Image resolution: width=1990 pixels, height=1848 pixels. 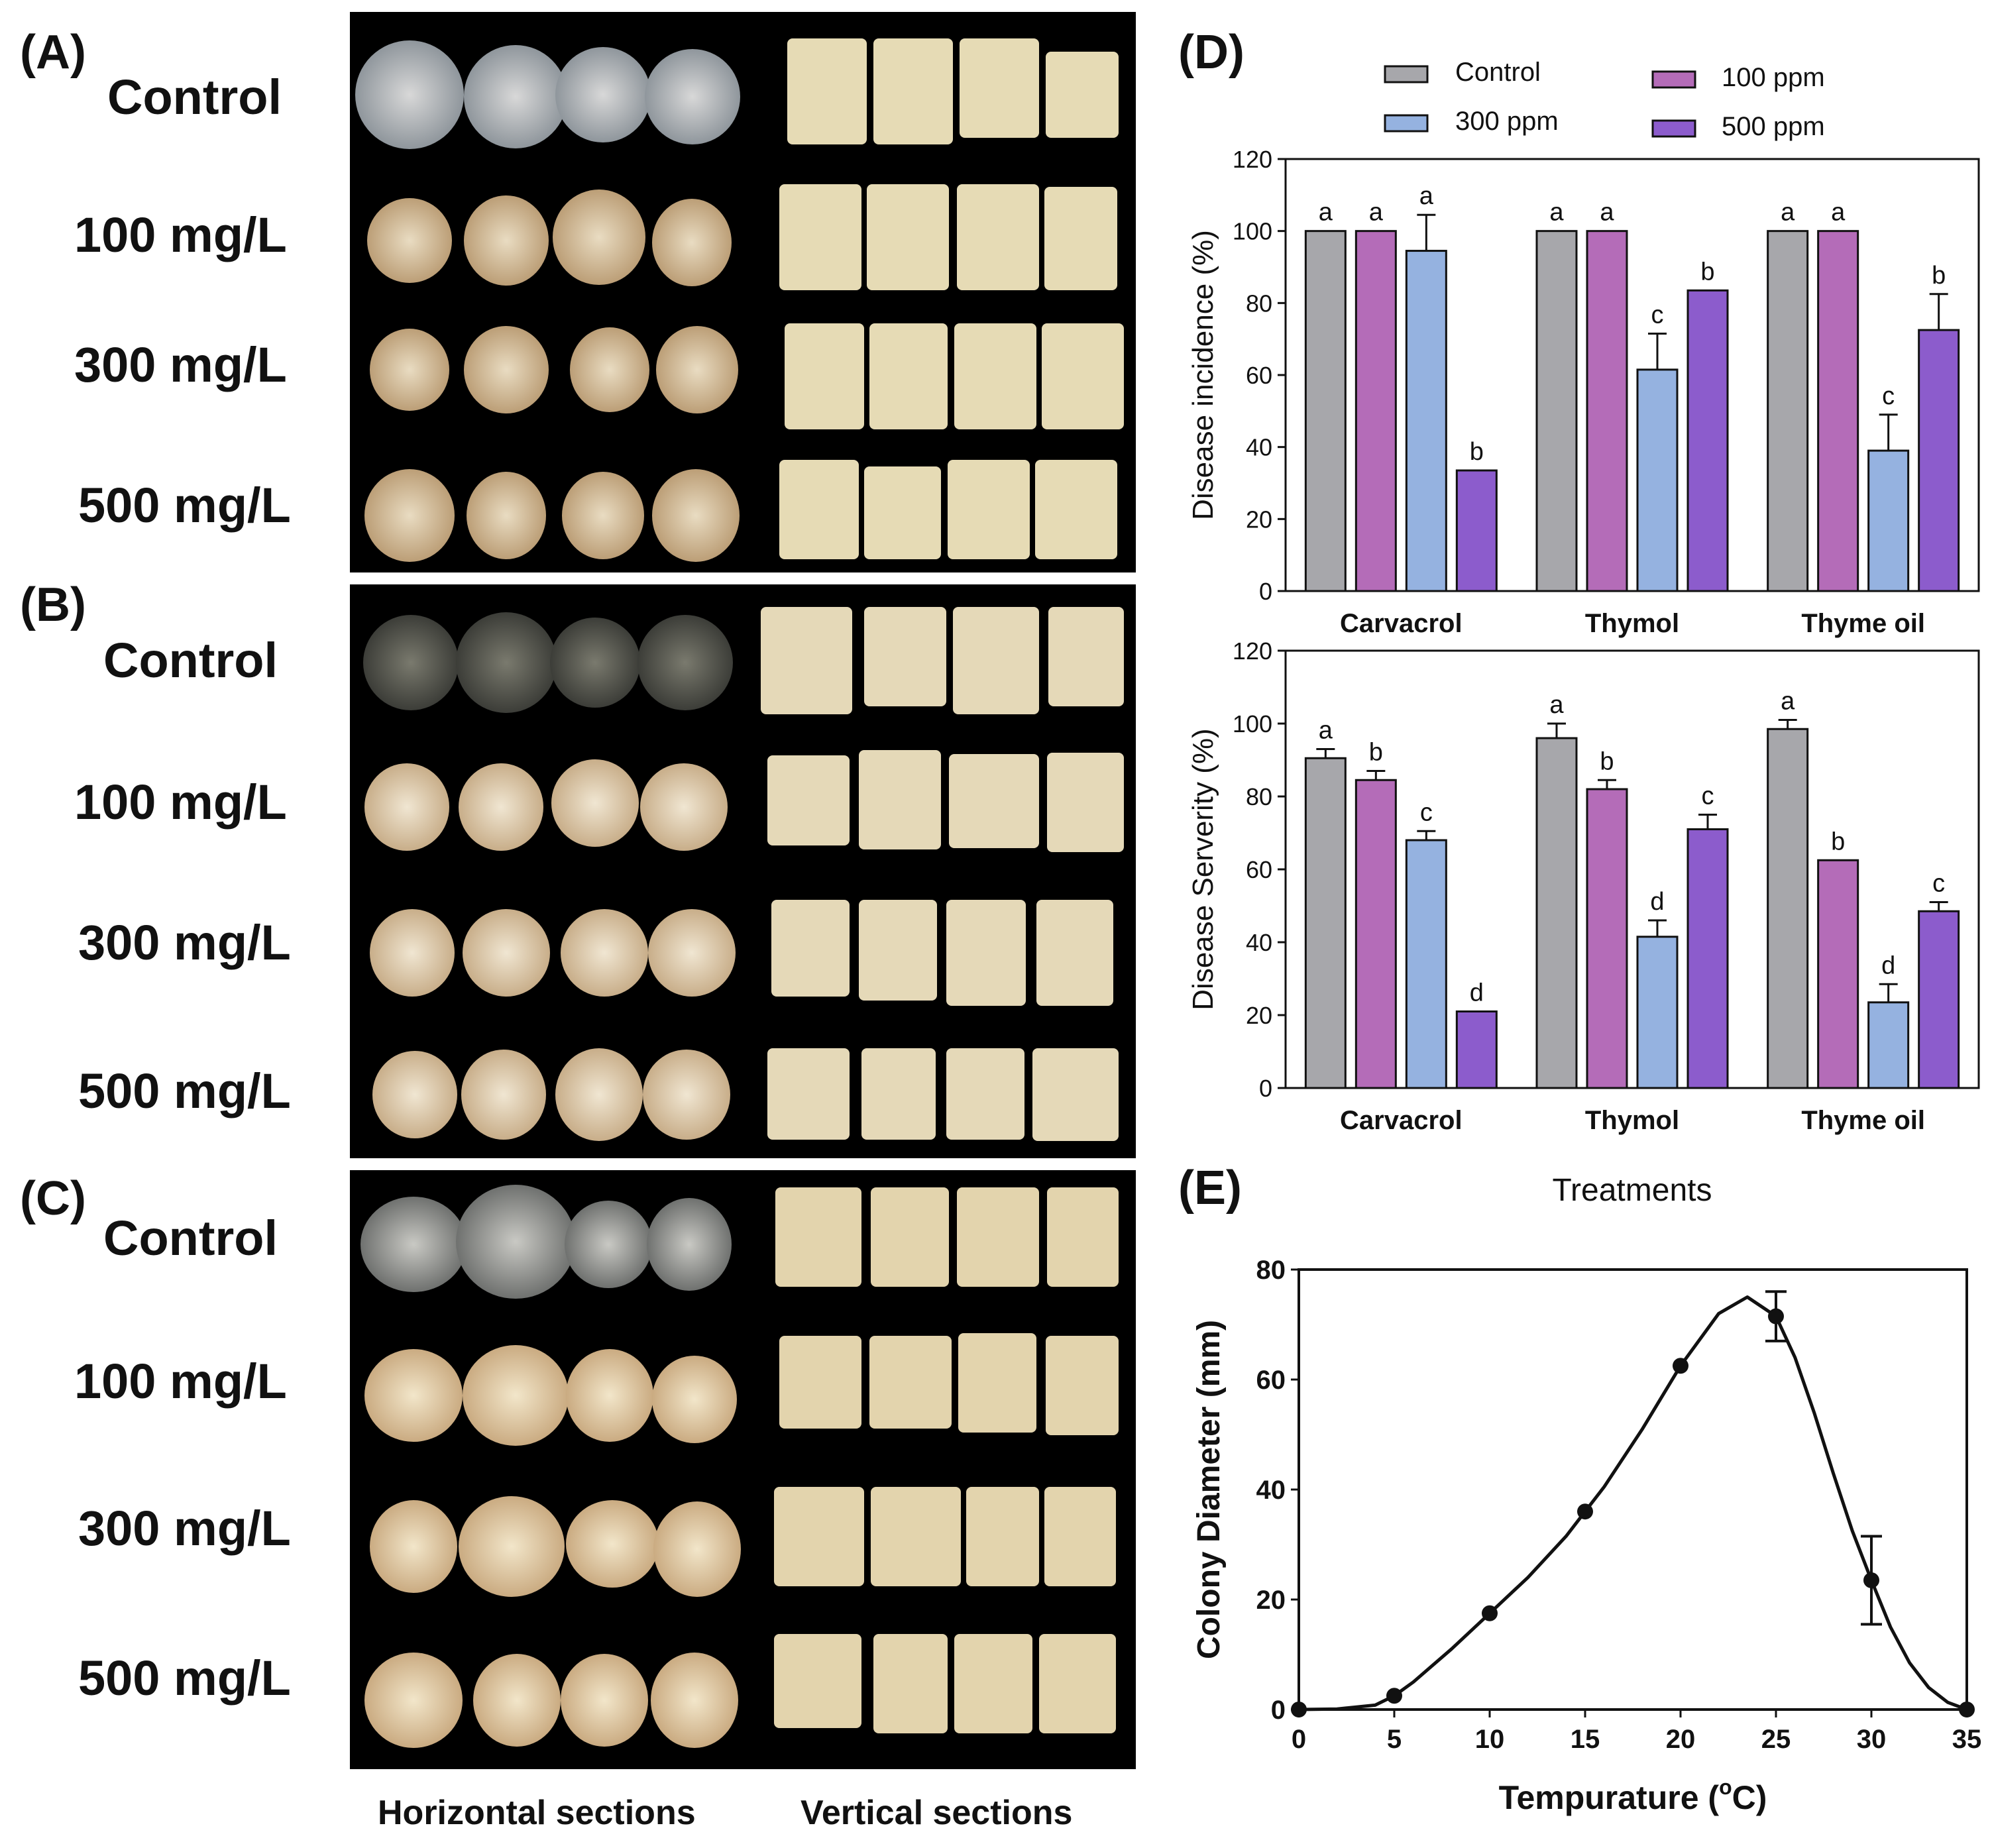 What do you see at coordinates (937, 1813) in the screenshot?
I see `vertical-sections-label: Vertical sections` at bounding box center [937, 1813].